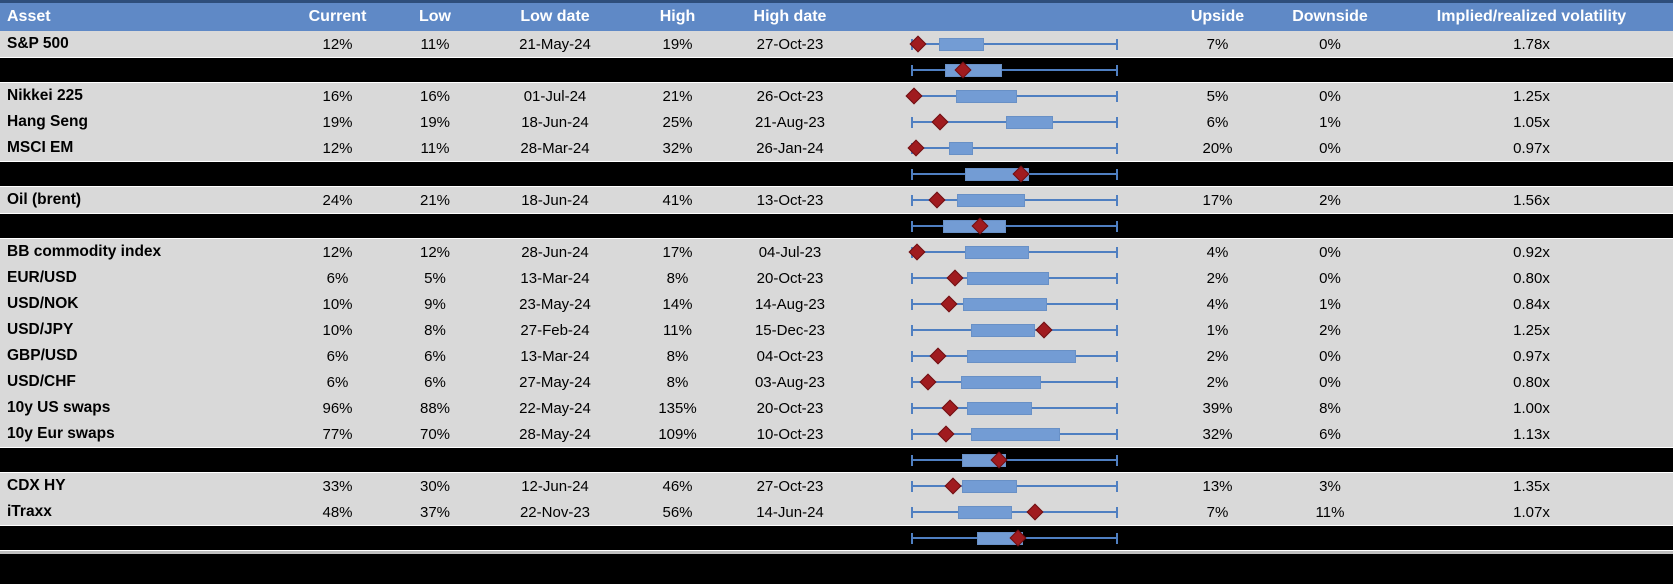 This screenshot has height=584, width=1673. What do you see at coordinates (1217, 330) in the screenshot?
I see `cell-upside: 1%` at bounding box center [1217, 330].